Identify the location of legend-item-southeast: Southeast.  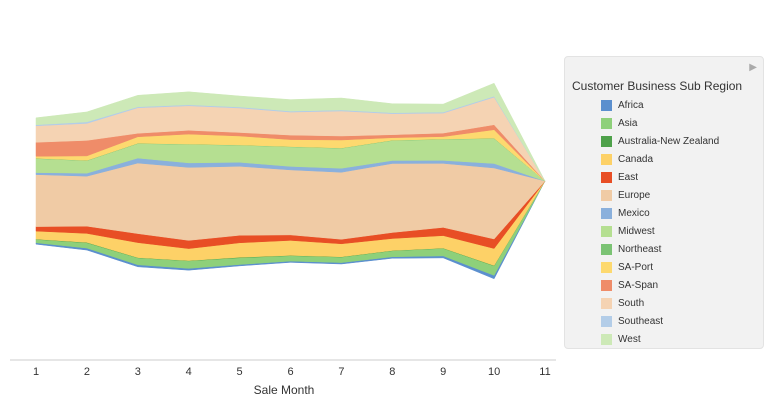
(632, 321).